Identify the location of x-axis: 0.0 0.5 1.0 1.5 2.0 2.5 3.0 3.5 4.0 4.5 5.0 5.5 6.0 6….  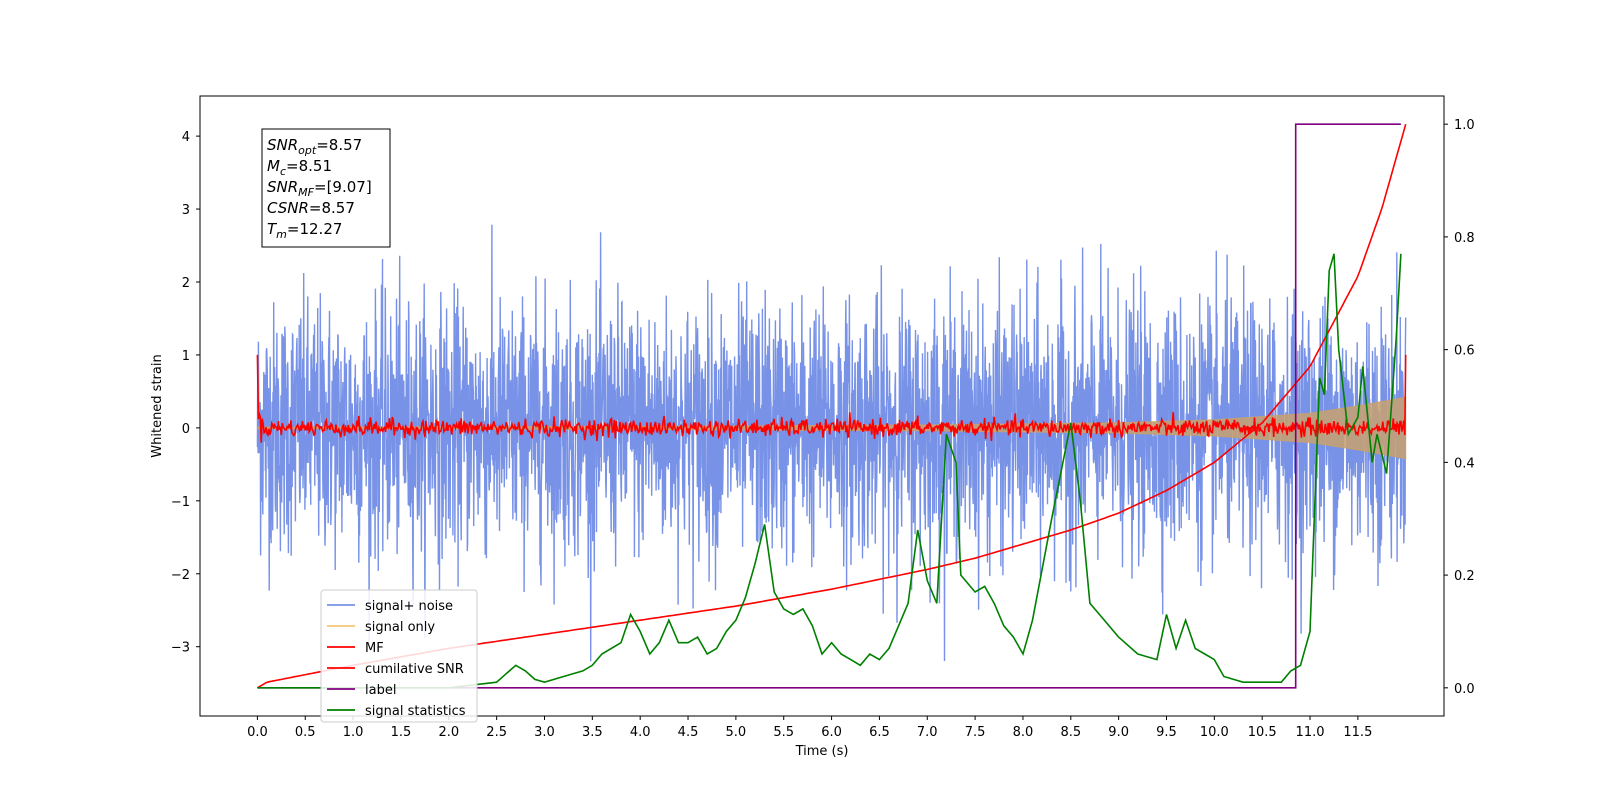
(809, 728).